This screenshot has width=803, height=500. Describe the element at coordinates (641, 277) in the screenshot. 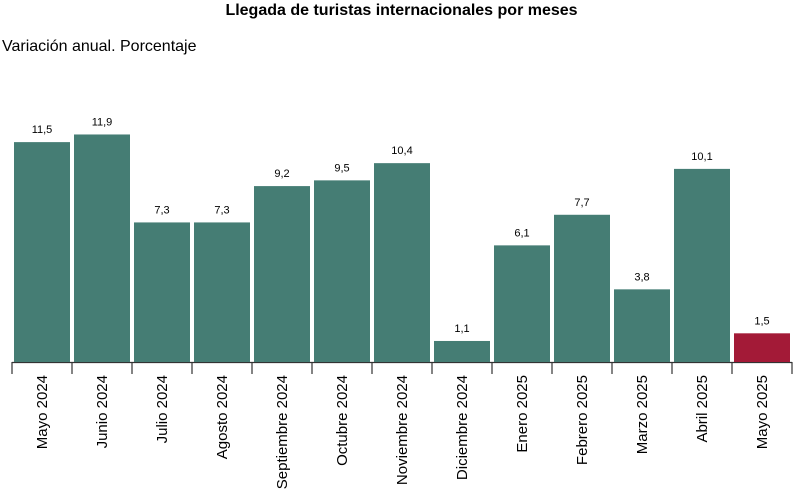

I see `data-label-10: 3,8` at that location.